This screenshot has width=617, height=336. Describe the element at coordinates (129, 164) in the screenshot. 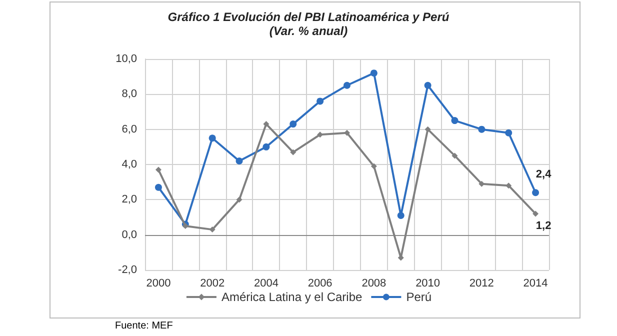

I see `y-tick-label: 4,0` at that location.